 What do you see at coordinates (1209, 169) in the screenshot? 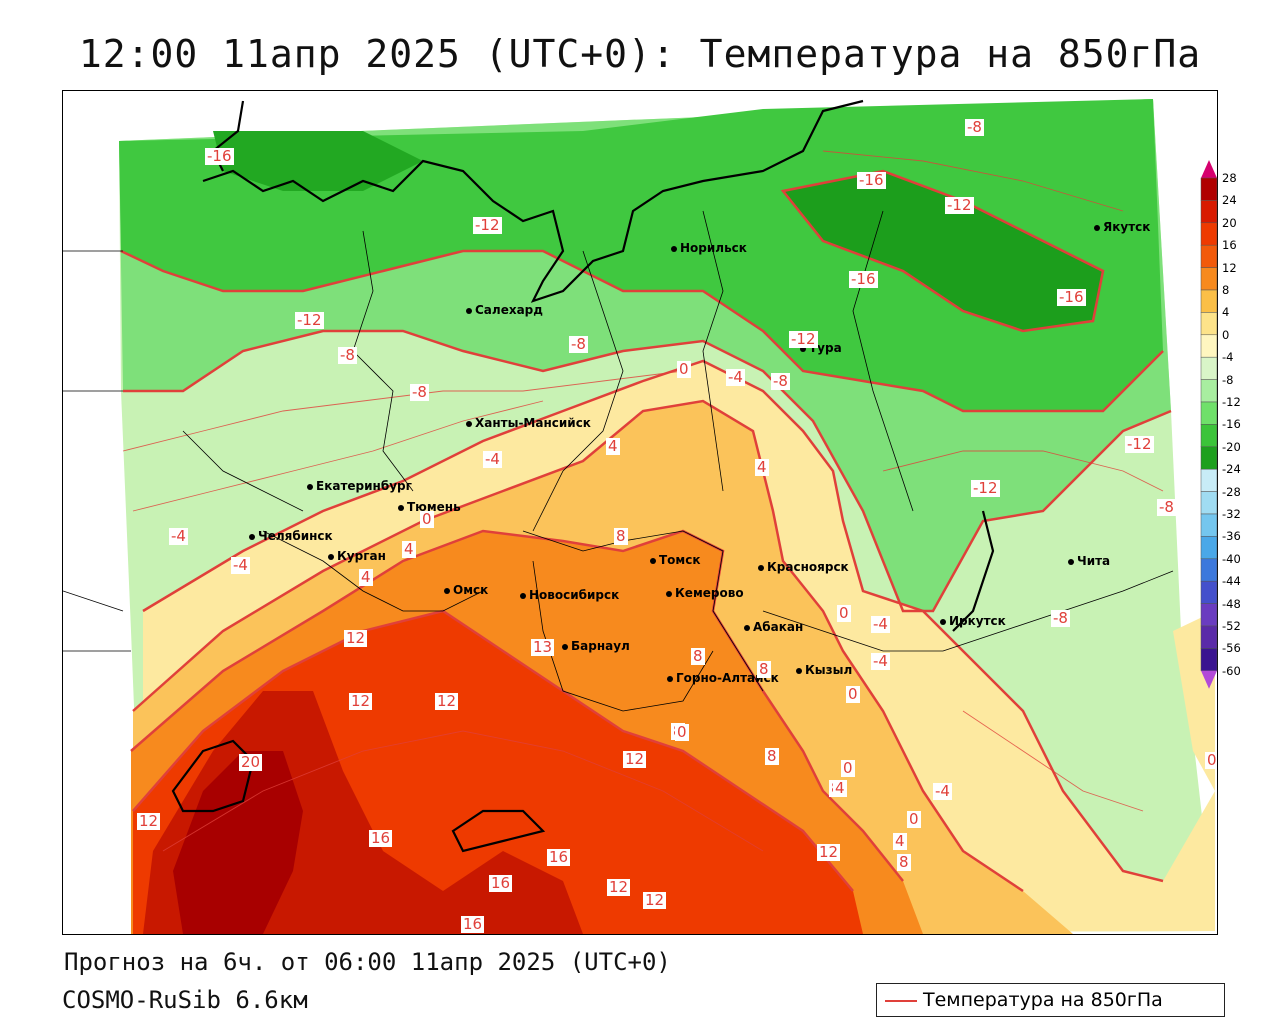
I see `colorbar-top-arrow` at bounding box center [1209, 169].